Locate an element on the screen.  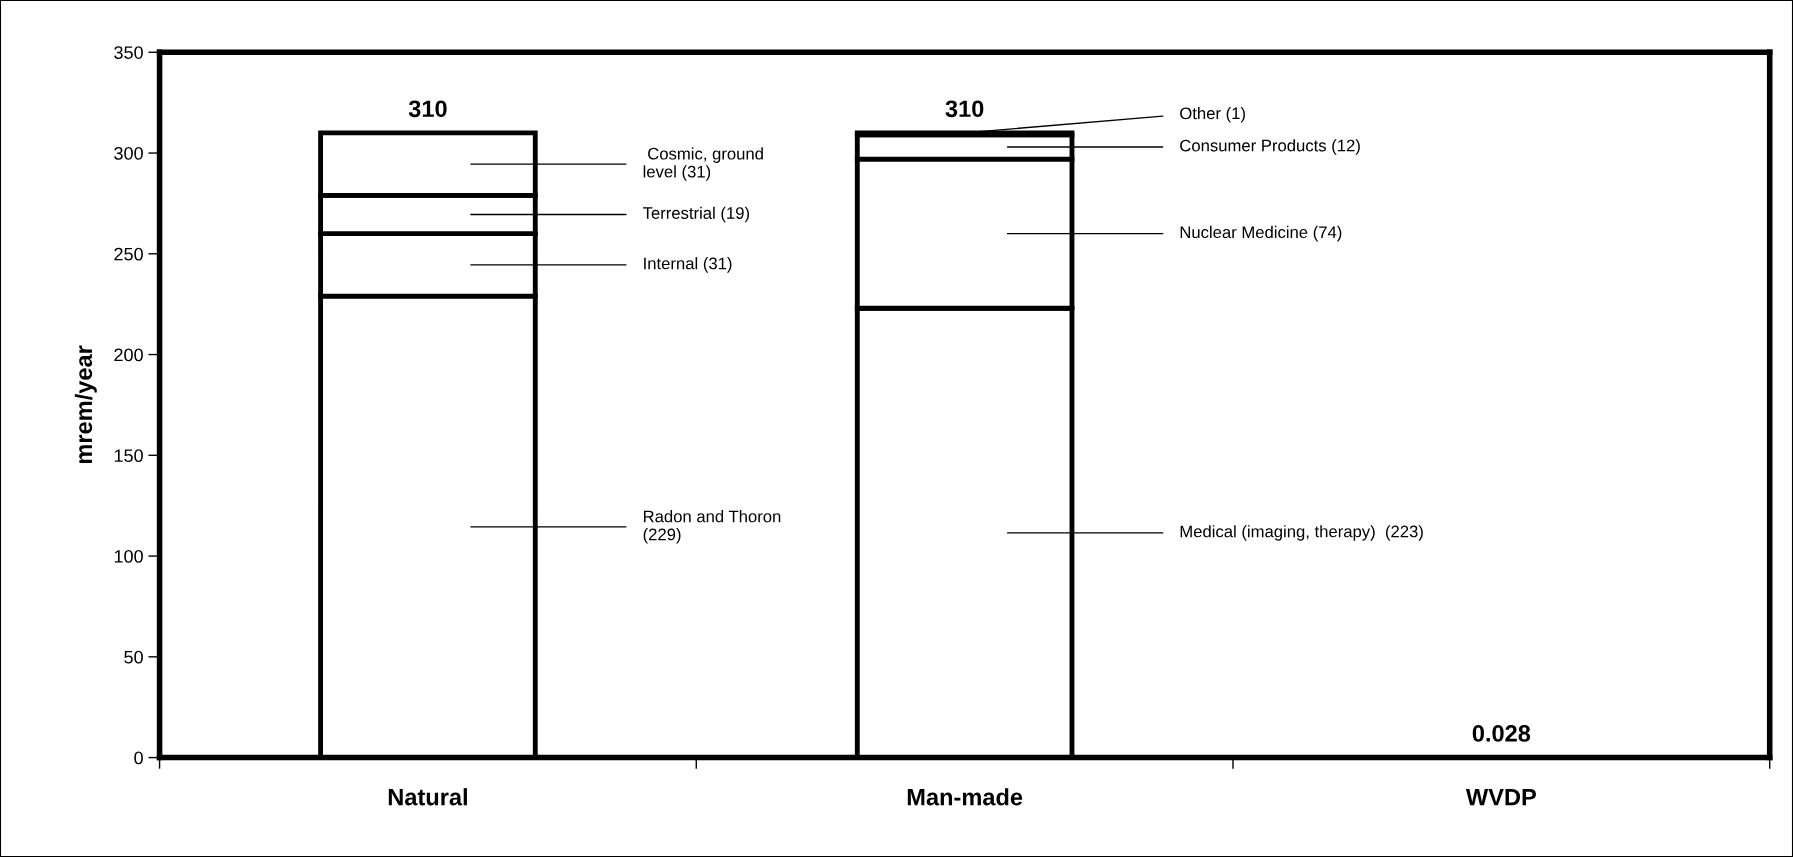
x-tick-label: WVDP is located at coordinates (1500, 797).